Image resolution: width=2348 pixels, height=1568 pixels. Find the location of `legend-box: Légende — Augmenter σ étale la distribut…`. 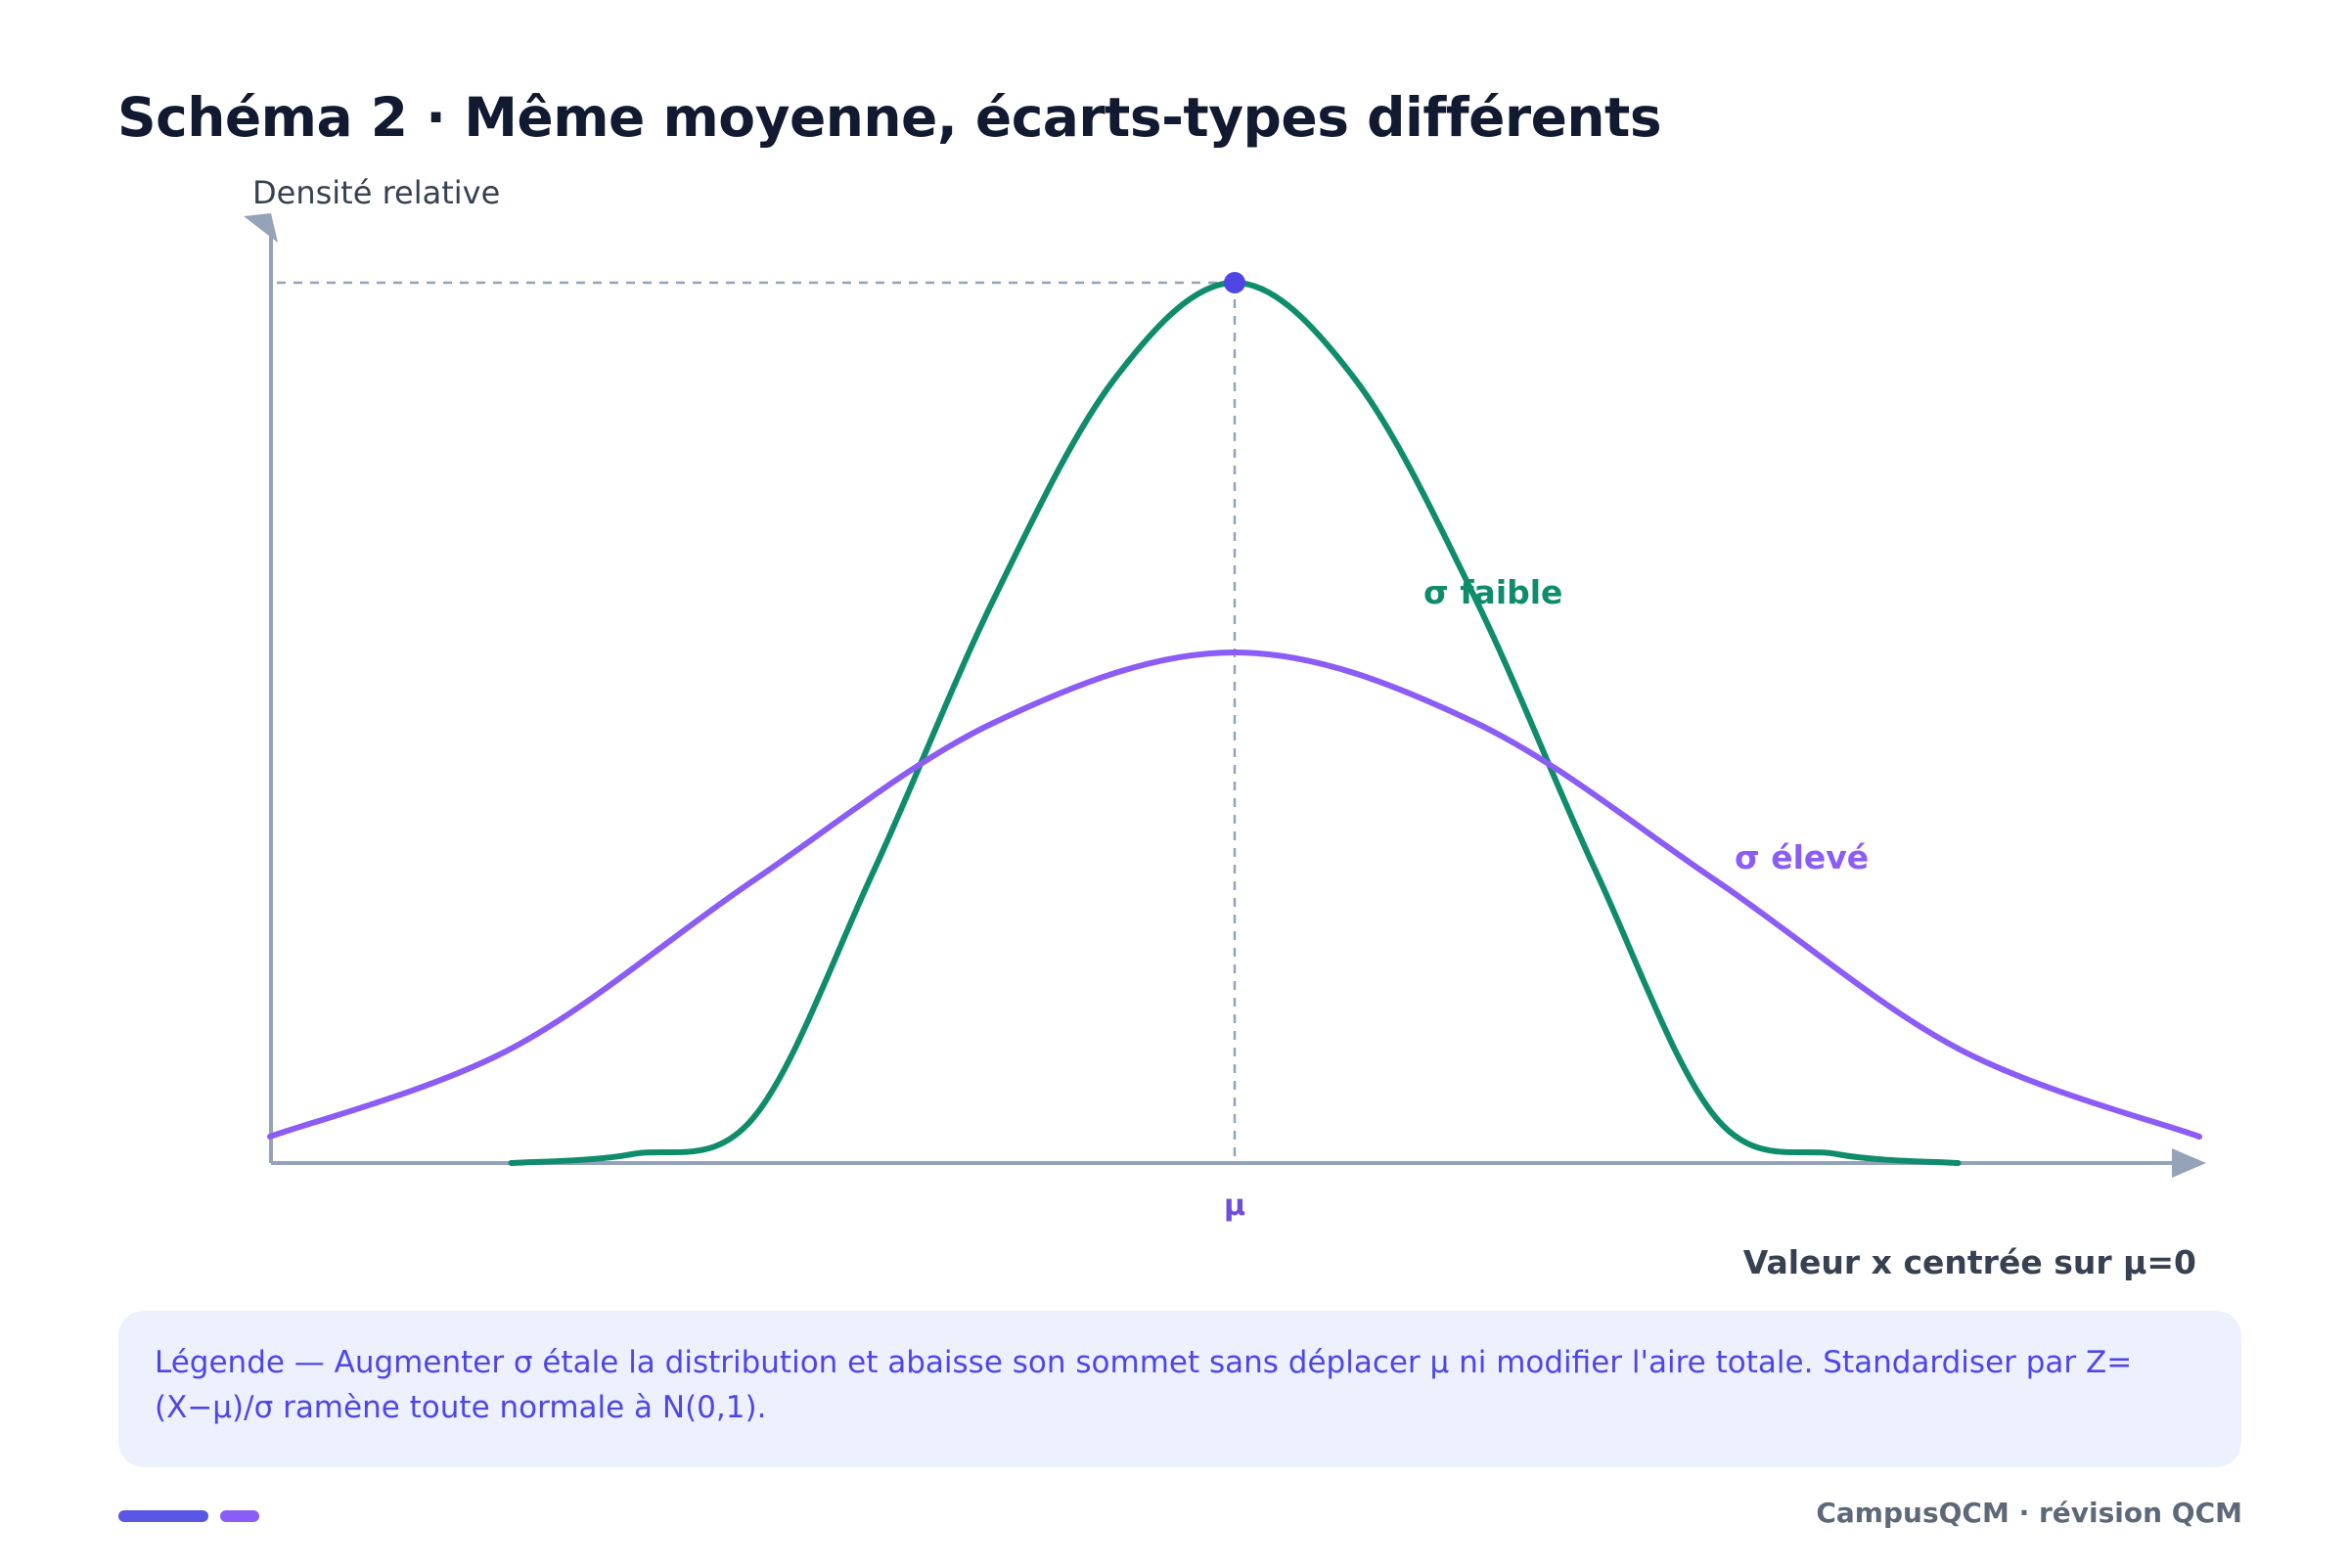

legend-box: Légende — Augmenter σ étale la distribut… is located at coordinates (1179, 1389).